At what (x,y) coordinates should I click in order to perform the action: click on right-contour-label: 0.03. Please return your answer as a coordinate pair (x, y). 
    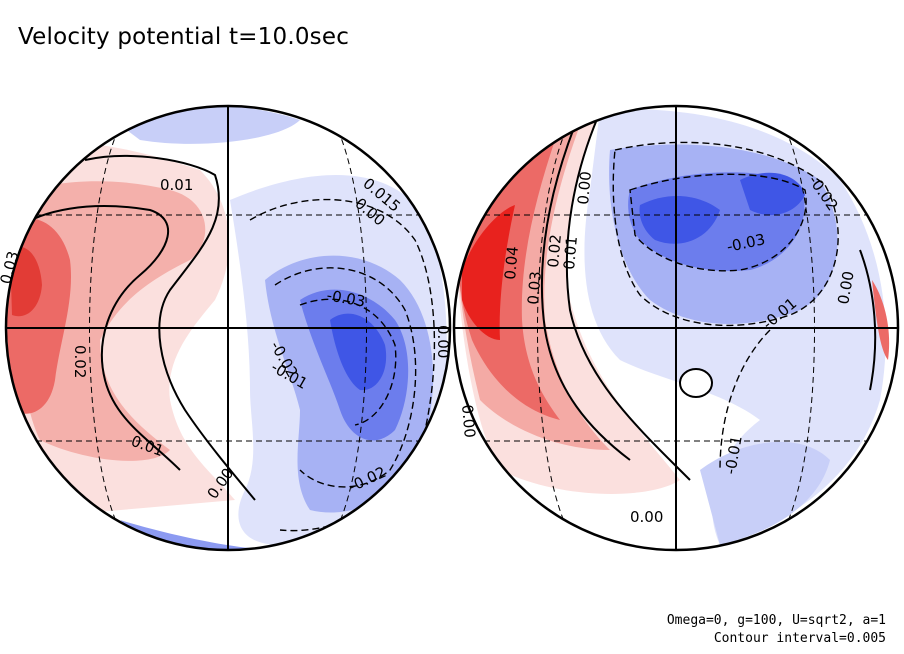
    Looking at the image, I should click on (534, 288).